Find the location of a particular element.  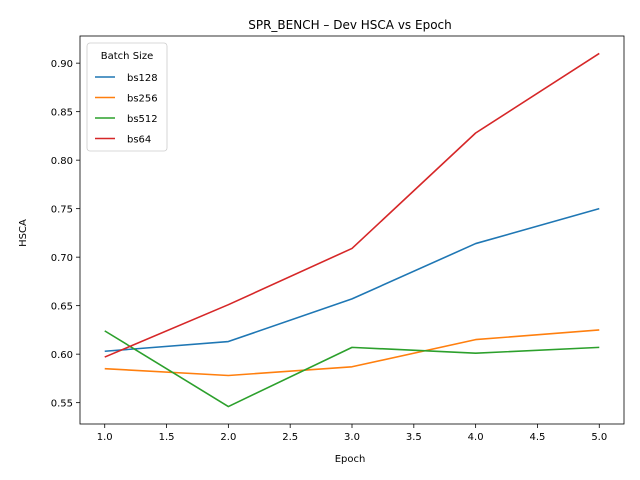

legend-label-bs256: bs256 is located at coordinates (142, 99).